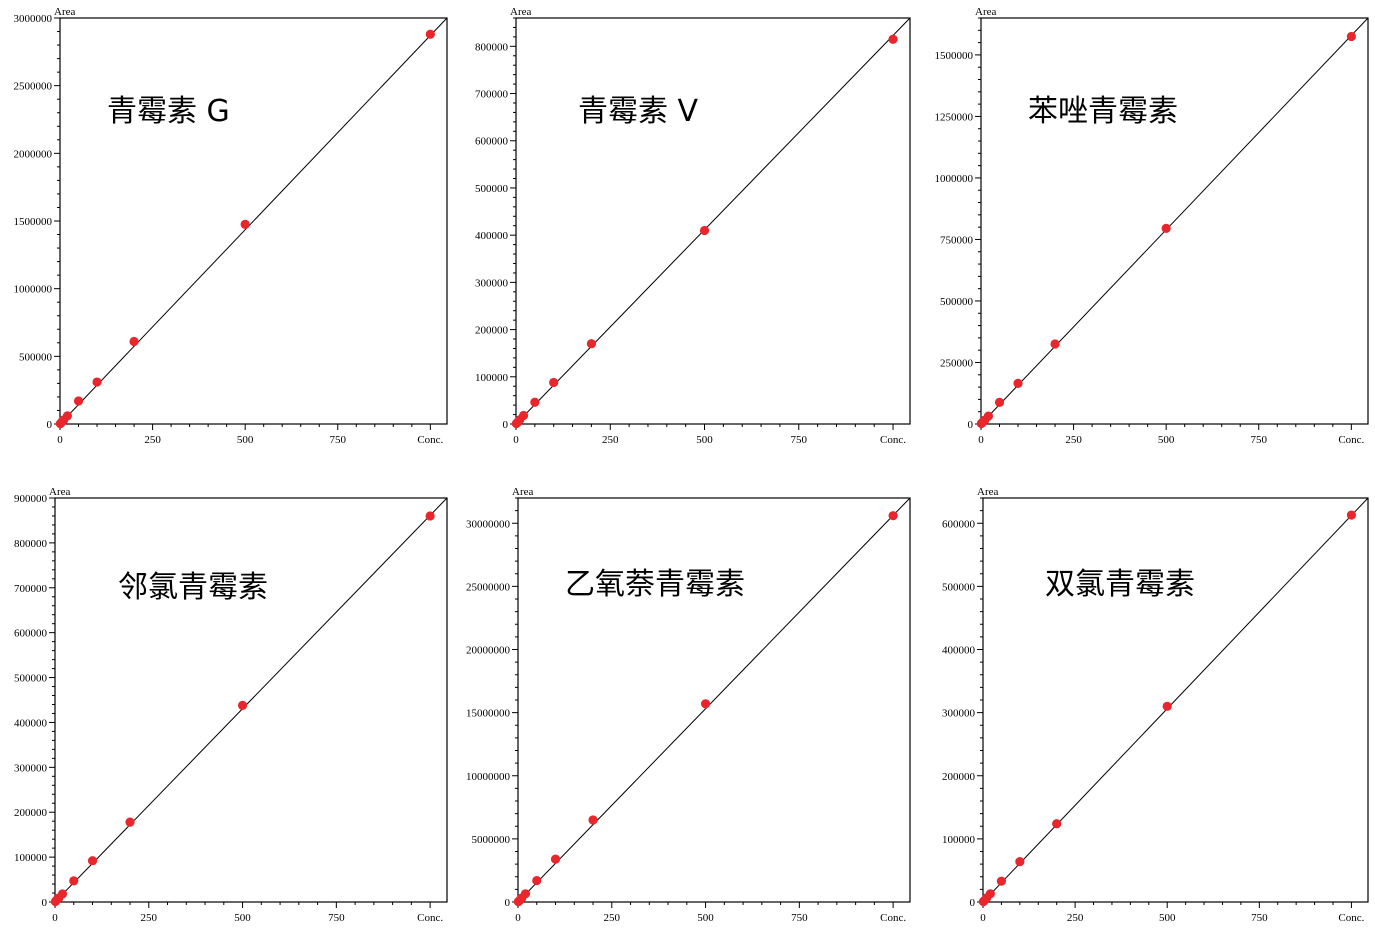 The width and height of the screenshot is (1375, 928). Describe the element at coordinates (957, 240) in the screenshot. I see `y-tick-label: 750000` at that location.